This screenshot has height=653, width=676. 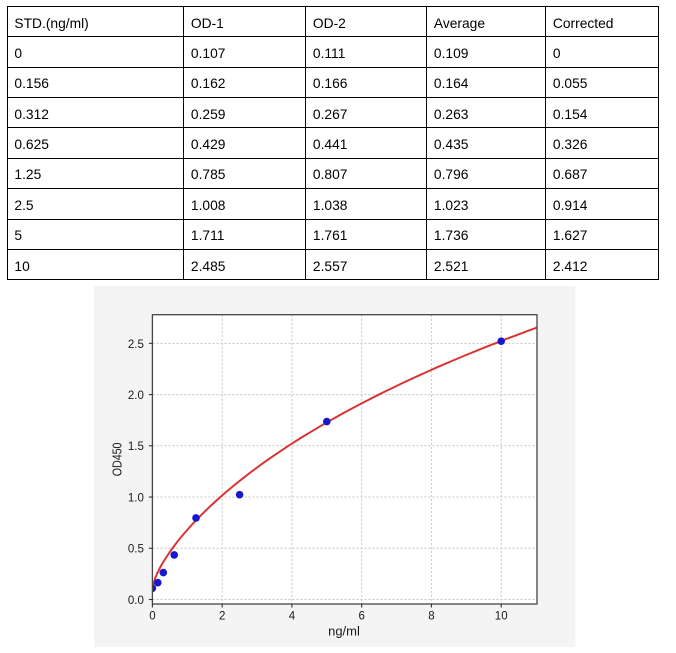 I want to click on svg-text: 6, so click(x=361, y=616).